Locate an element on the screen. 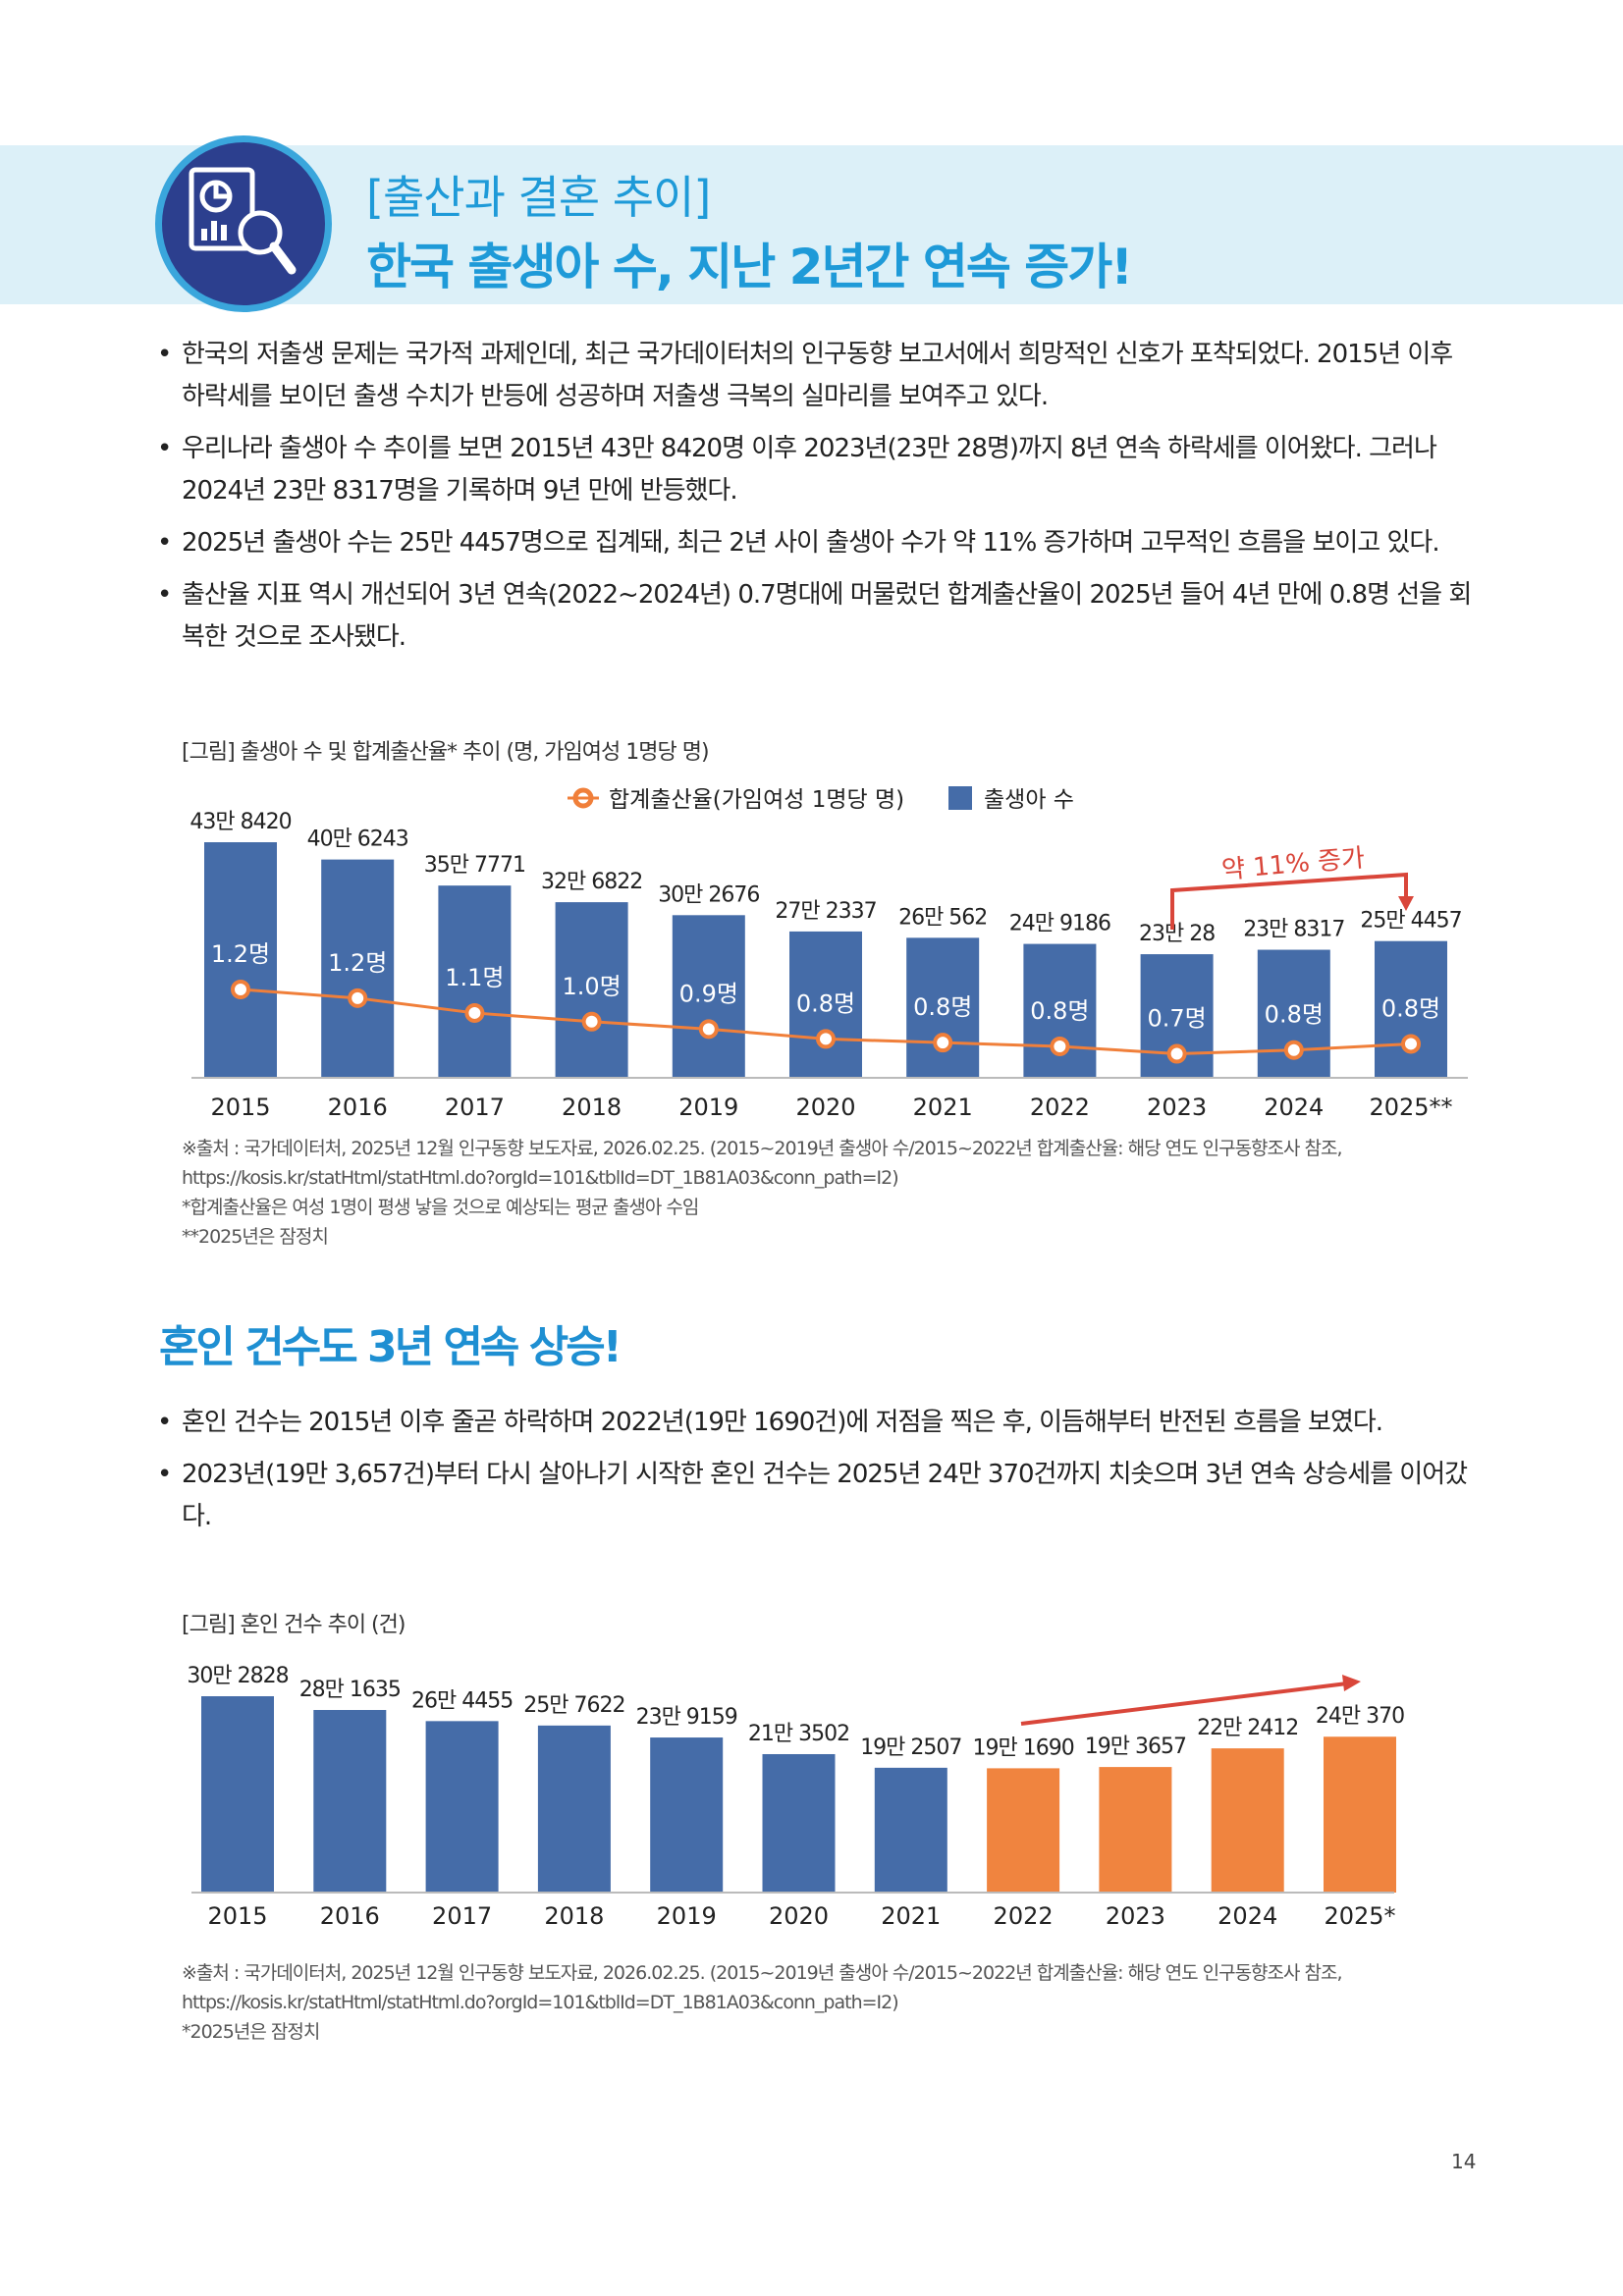 Image resolution: width=1623 pixels, height=2296 pixels. bar-value-label: 24만 9186 is located at coordinates (1059, 924).